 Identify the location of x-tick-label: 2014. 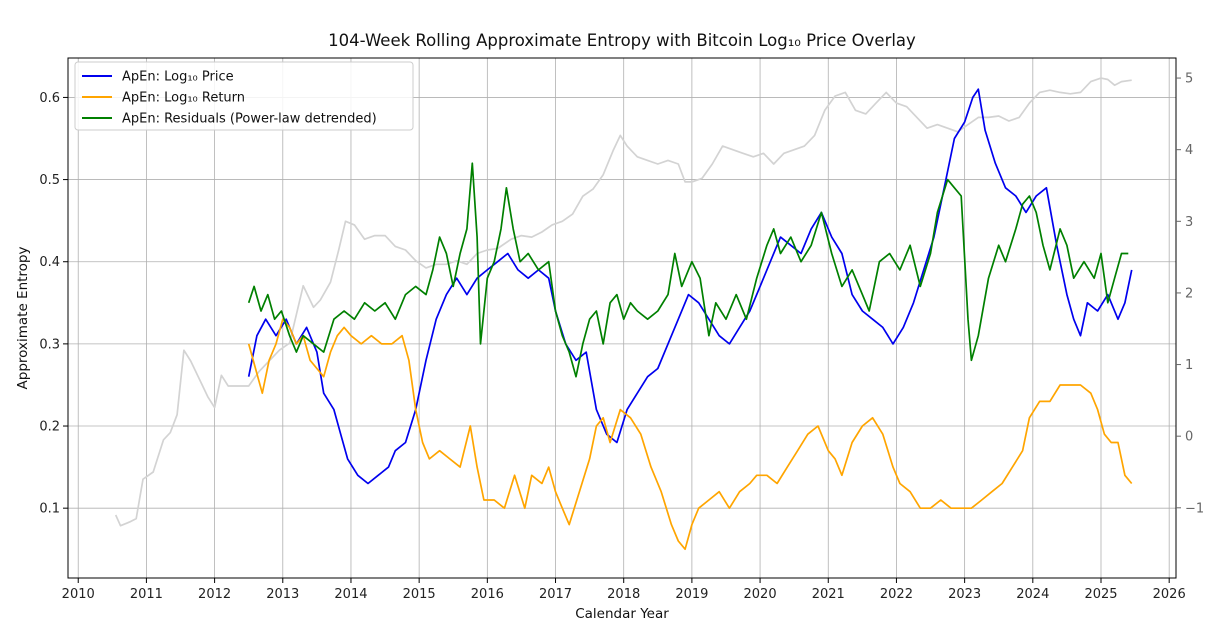
(350, 594).